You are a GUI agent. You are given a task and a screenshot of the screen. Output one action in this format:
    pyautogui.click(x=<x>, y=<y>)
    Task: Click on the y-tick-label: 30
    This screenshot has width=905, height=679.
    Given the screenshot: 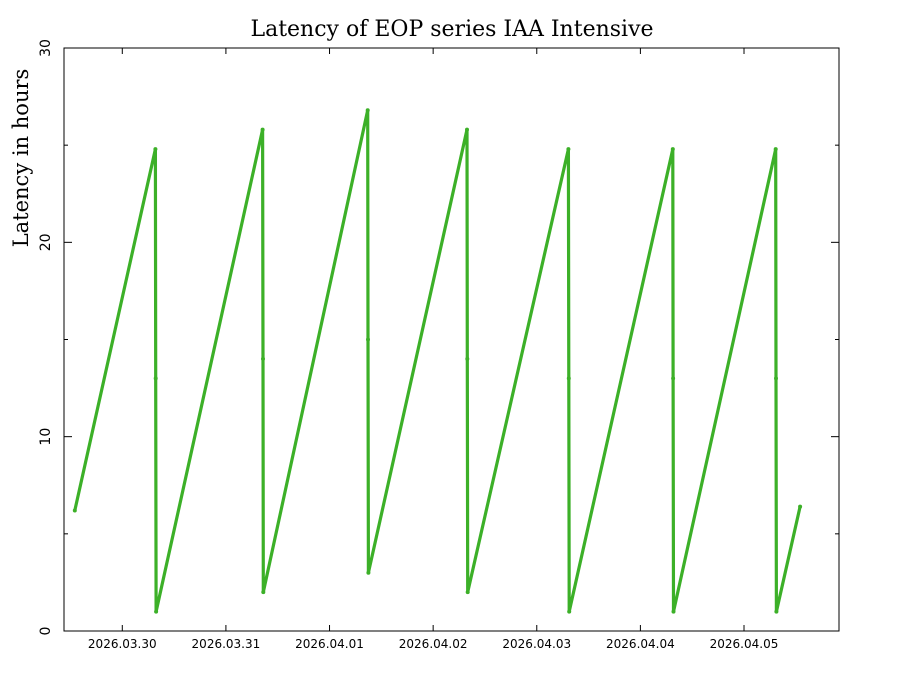 What is the action you would take?
    pyautogui.click(x=46, y=48)
    